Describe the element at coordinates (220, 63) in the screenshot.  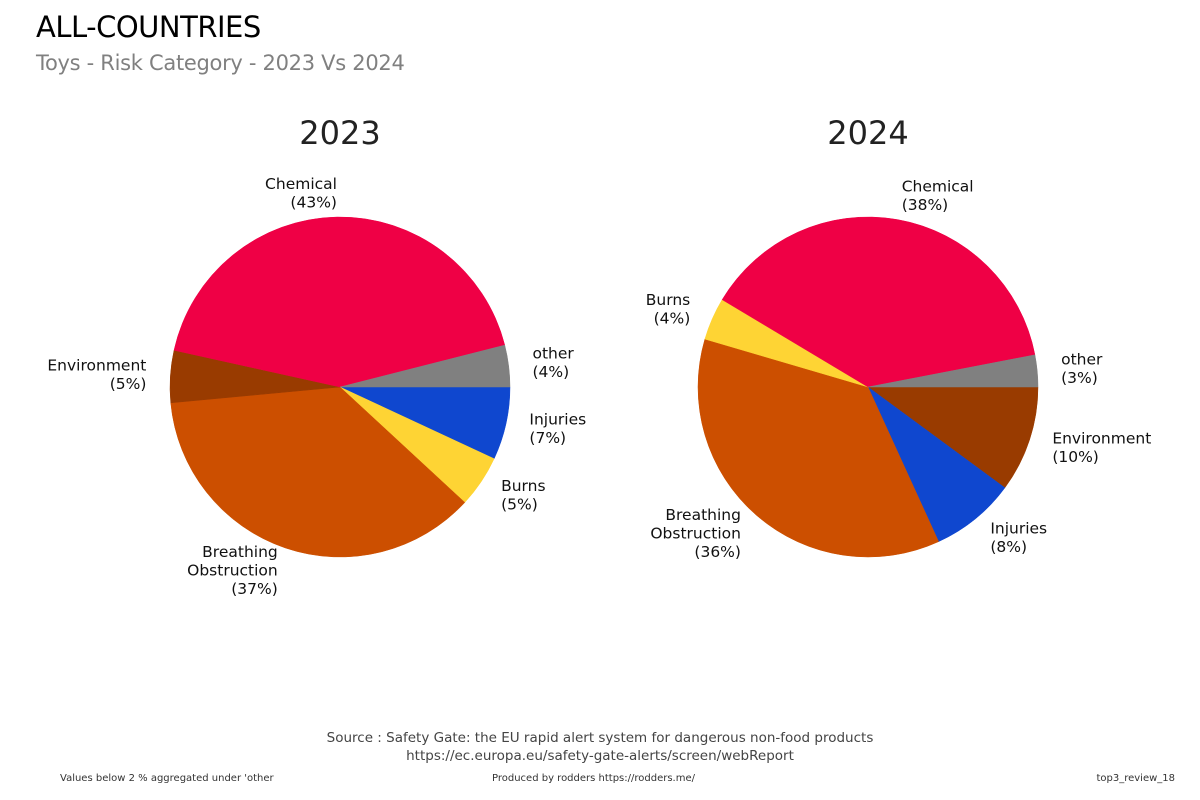
I see `page-subtitle: Toys - Risk Category - 2023 Vs 2024` at that location.